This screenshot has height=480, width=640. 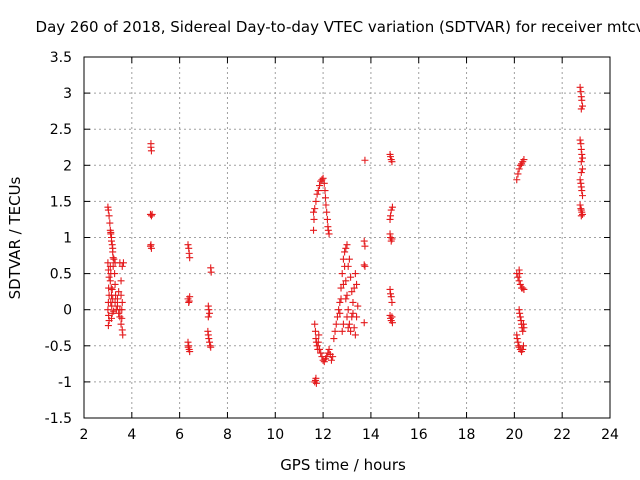 I want to click on y-axis-label: SDTVAR / TECUs, so click(x=15, y=237).